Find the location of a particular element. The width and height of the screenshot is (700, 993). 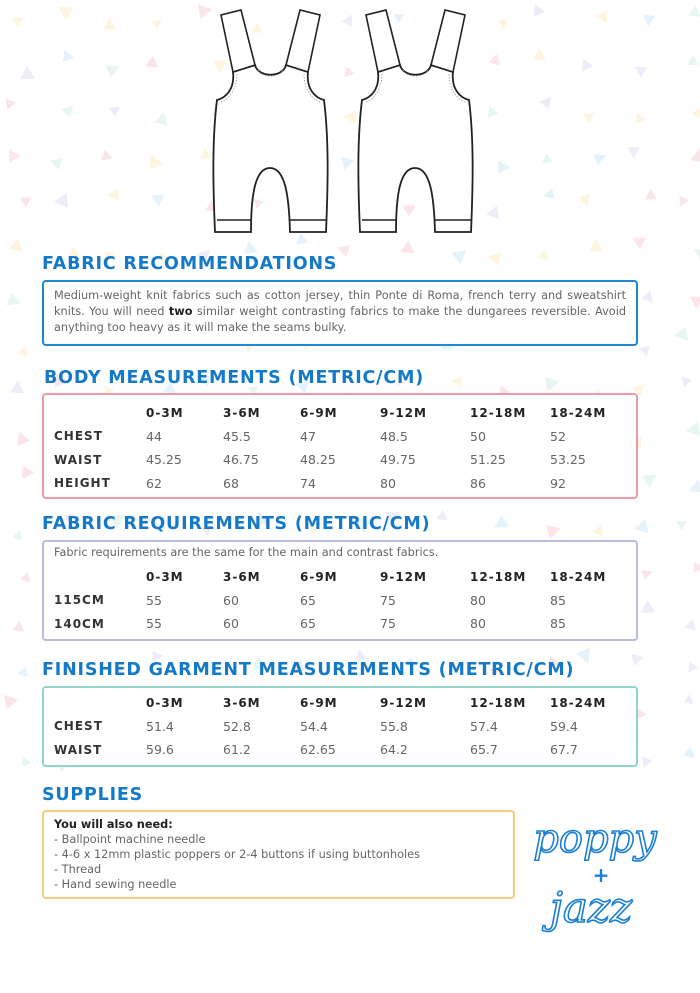

table-row: HEIGHT 62 68 74 80 86 92 is located at coordinates (342, 484).